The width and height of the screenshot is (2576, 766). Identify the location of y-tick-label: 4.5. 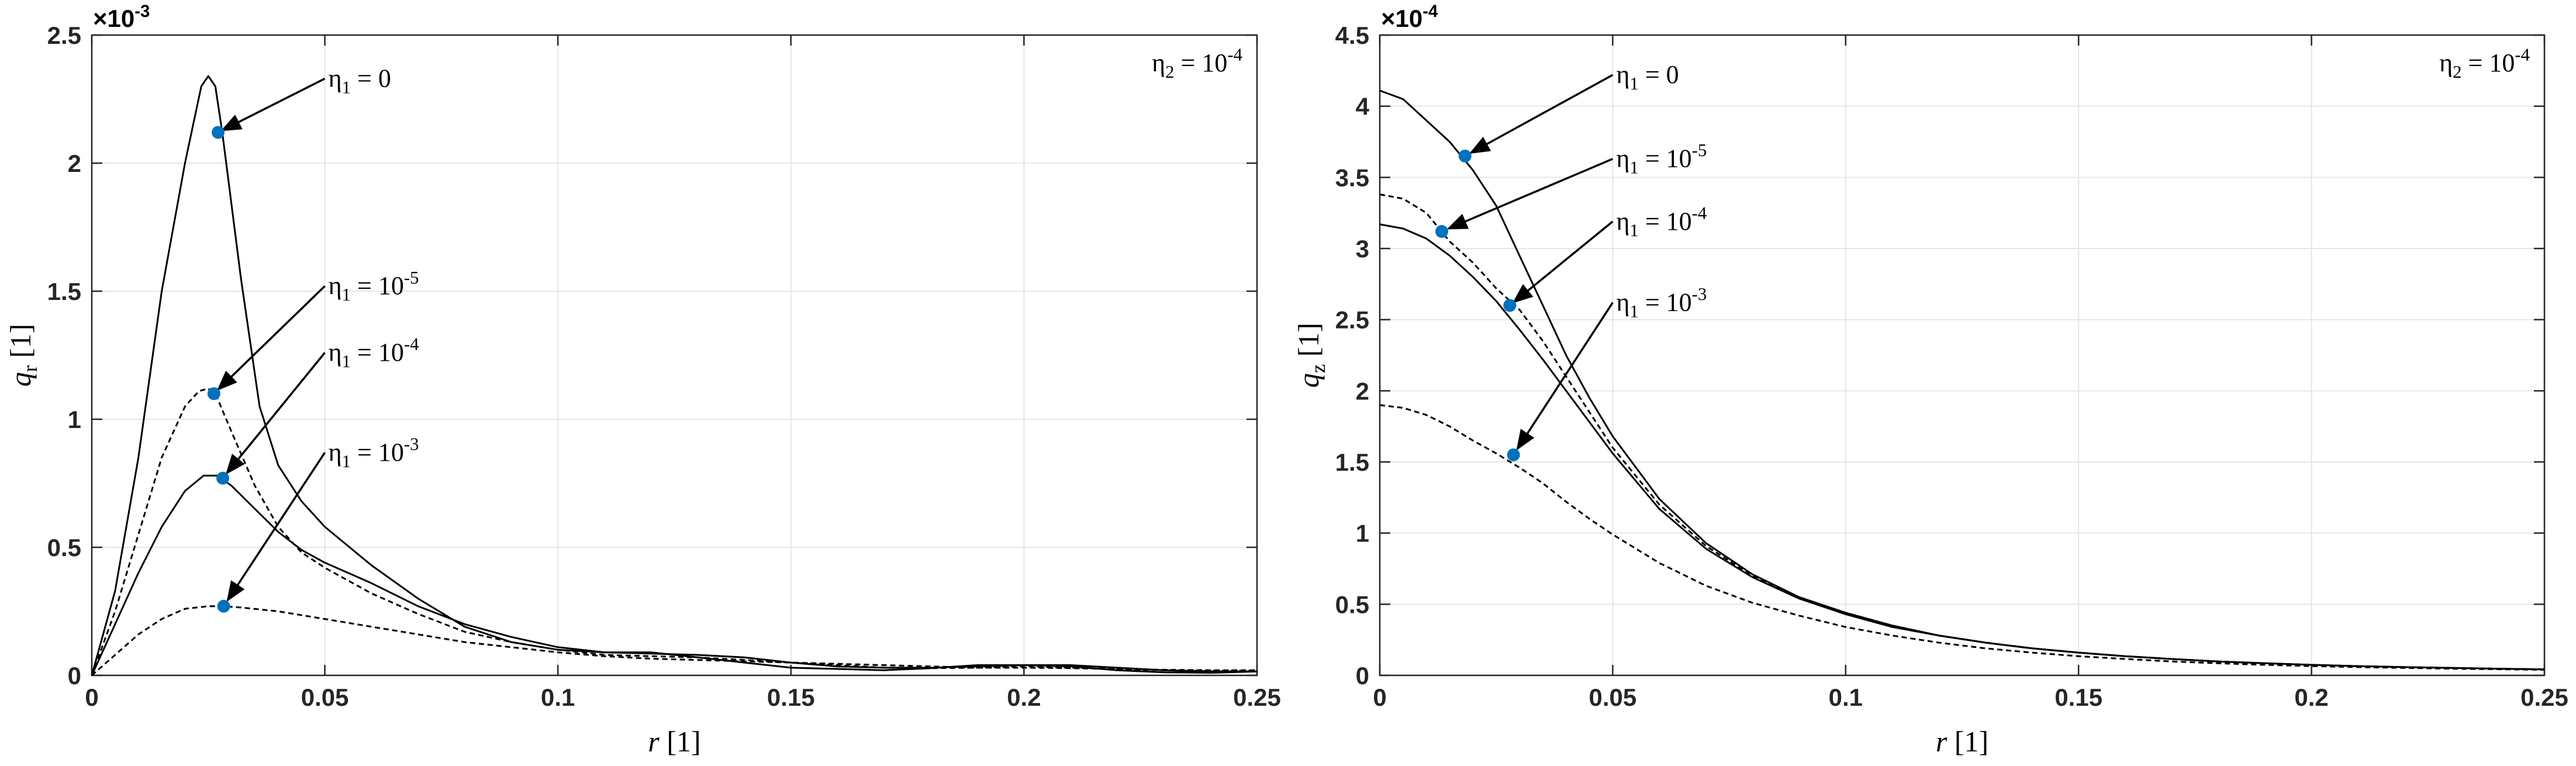
(1352, 35).